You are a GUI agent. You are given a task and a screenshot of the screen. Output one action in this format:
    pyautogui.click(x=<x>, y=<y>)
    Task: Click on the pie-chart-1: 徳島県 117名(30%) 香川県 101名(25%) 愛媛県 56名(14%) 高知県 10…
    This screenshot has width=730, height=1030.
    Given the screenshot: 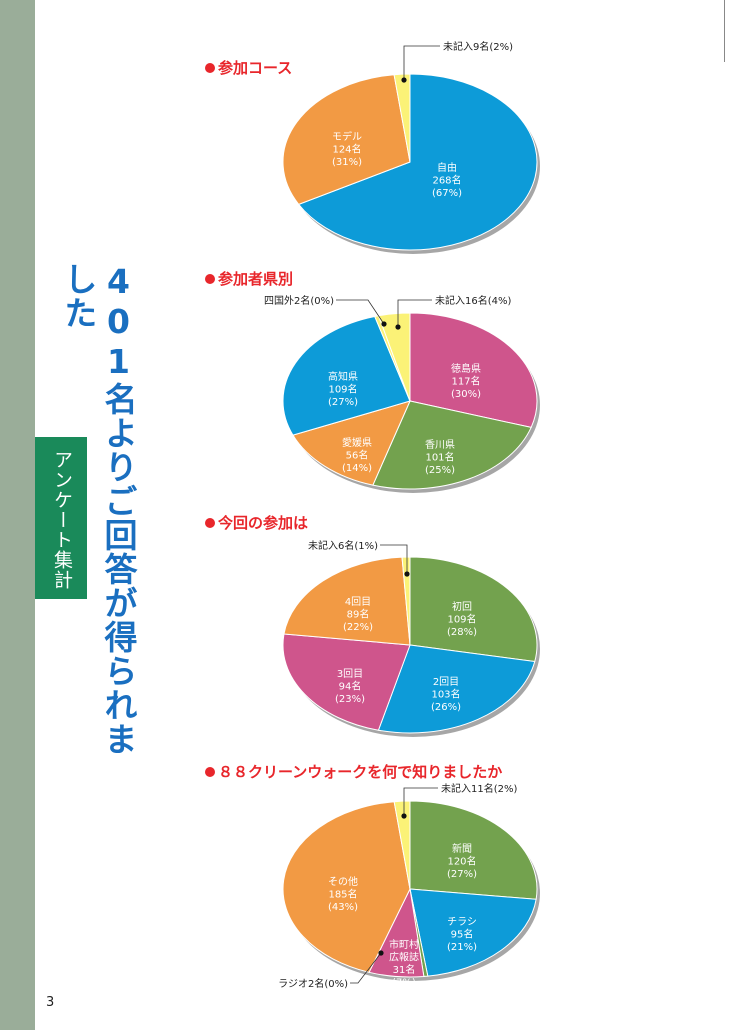 What is the action you would take?
    pyautogui.click(x=402, y=393)
    